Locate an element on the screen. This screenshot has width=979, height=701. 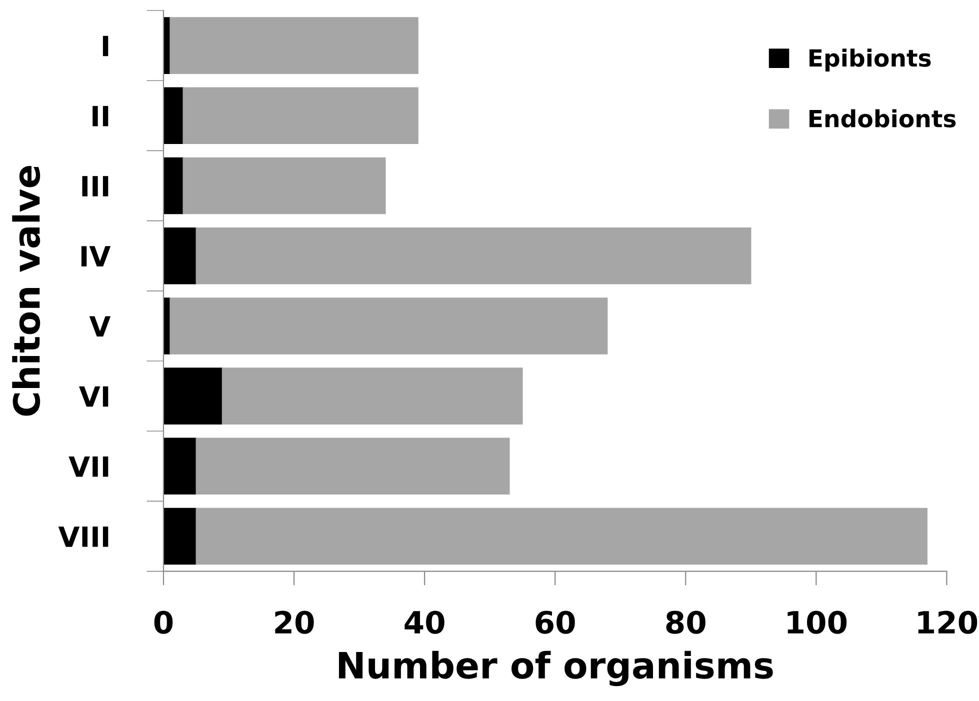
y-tick-label: VII is located at coordinates (88, 466).